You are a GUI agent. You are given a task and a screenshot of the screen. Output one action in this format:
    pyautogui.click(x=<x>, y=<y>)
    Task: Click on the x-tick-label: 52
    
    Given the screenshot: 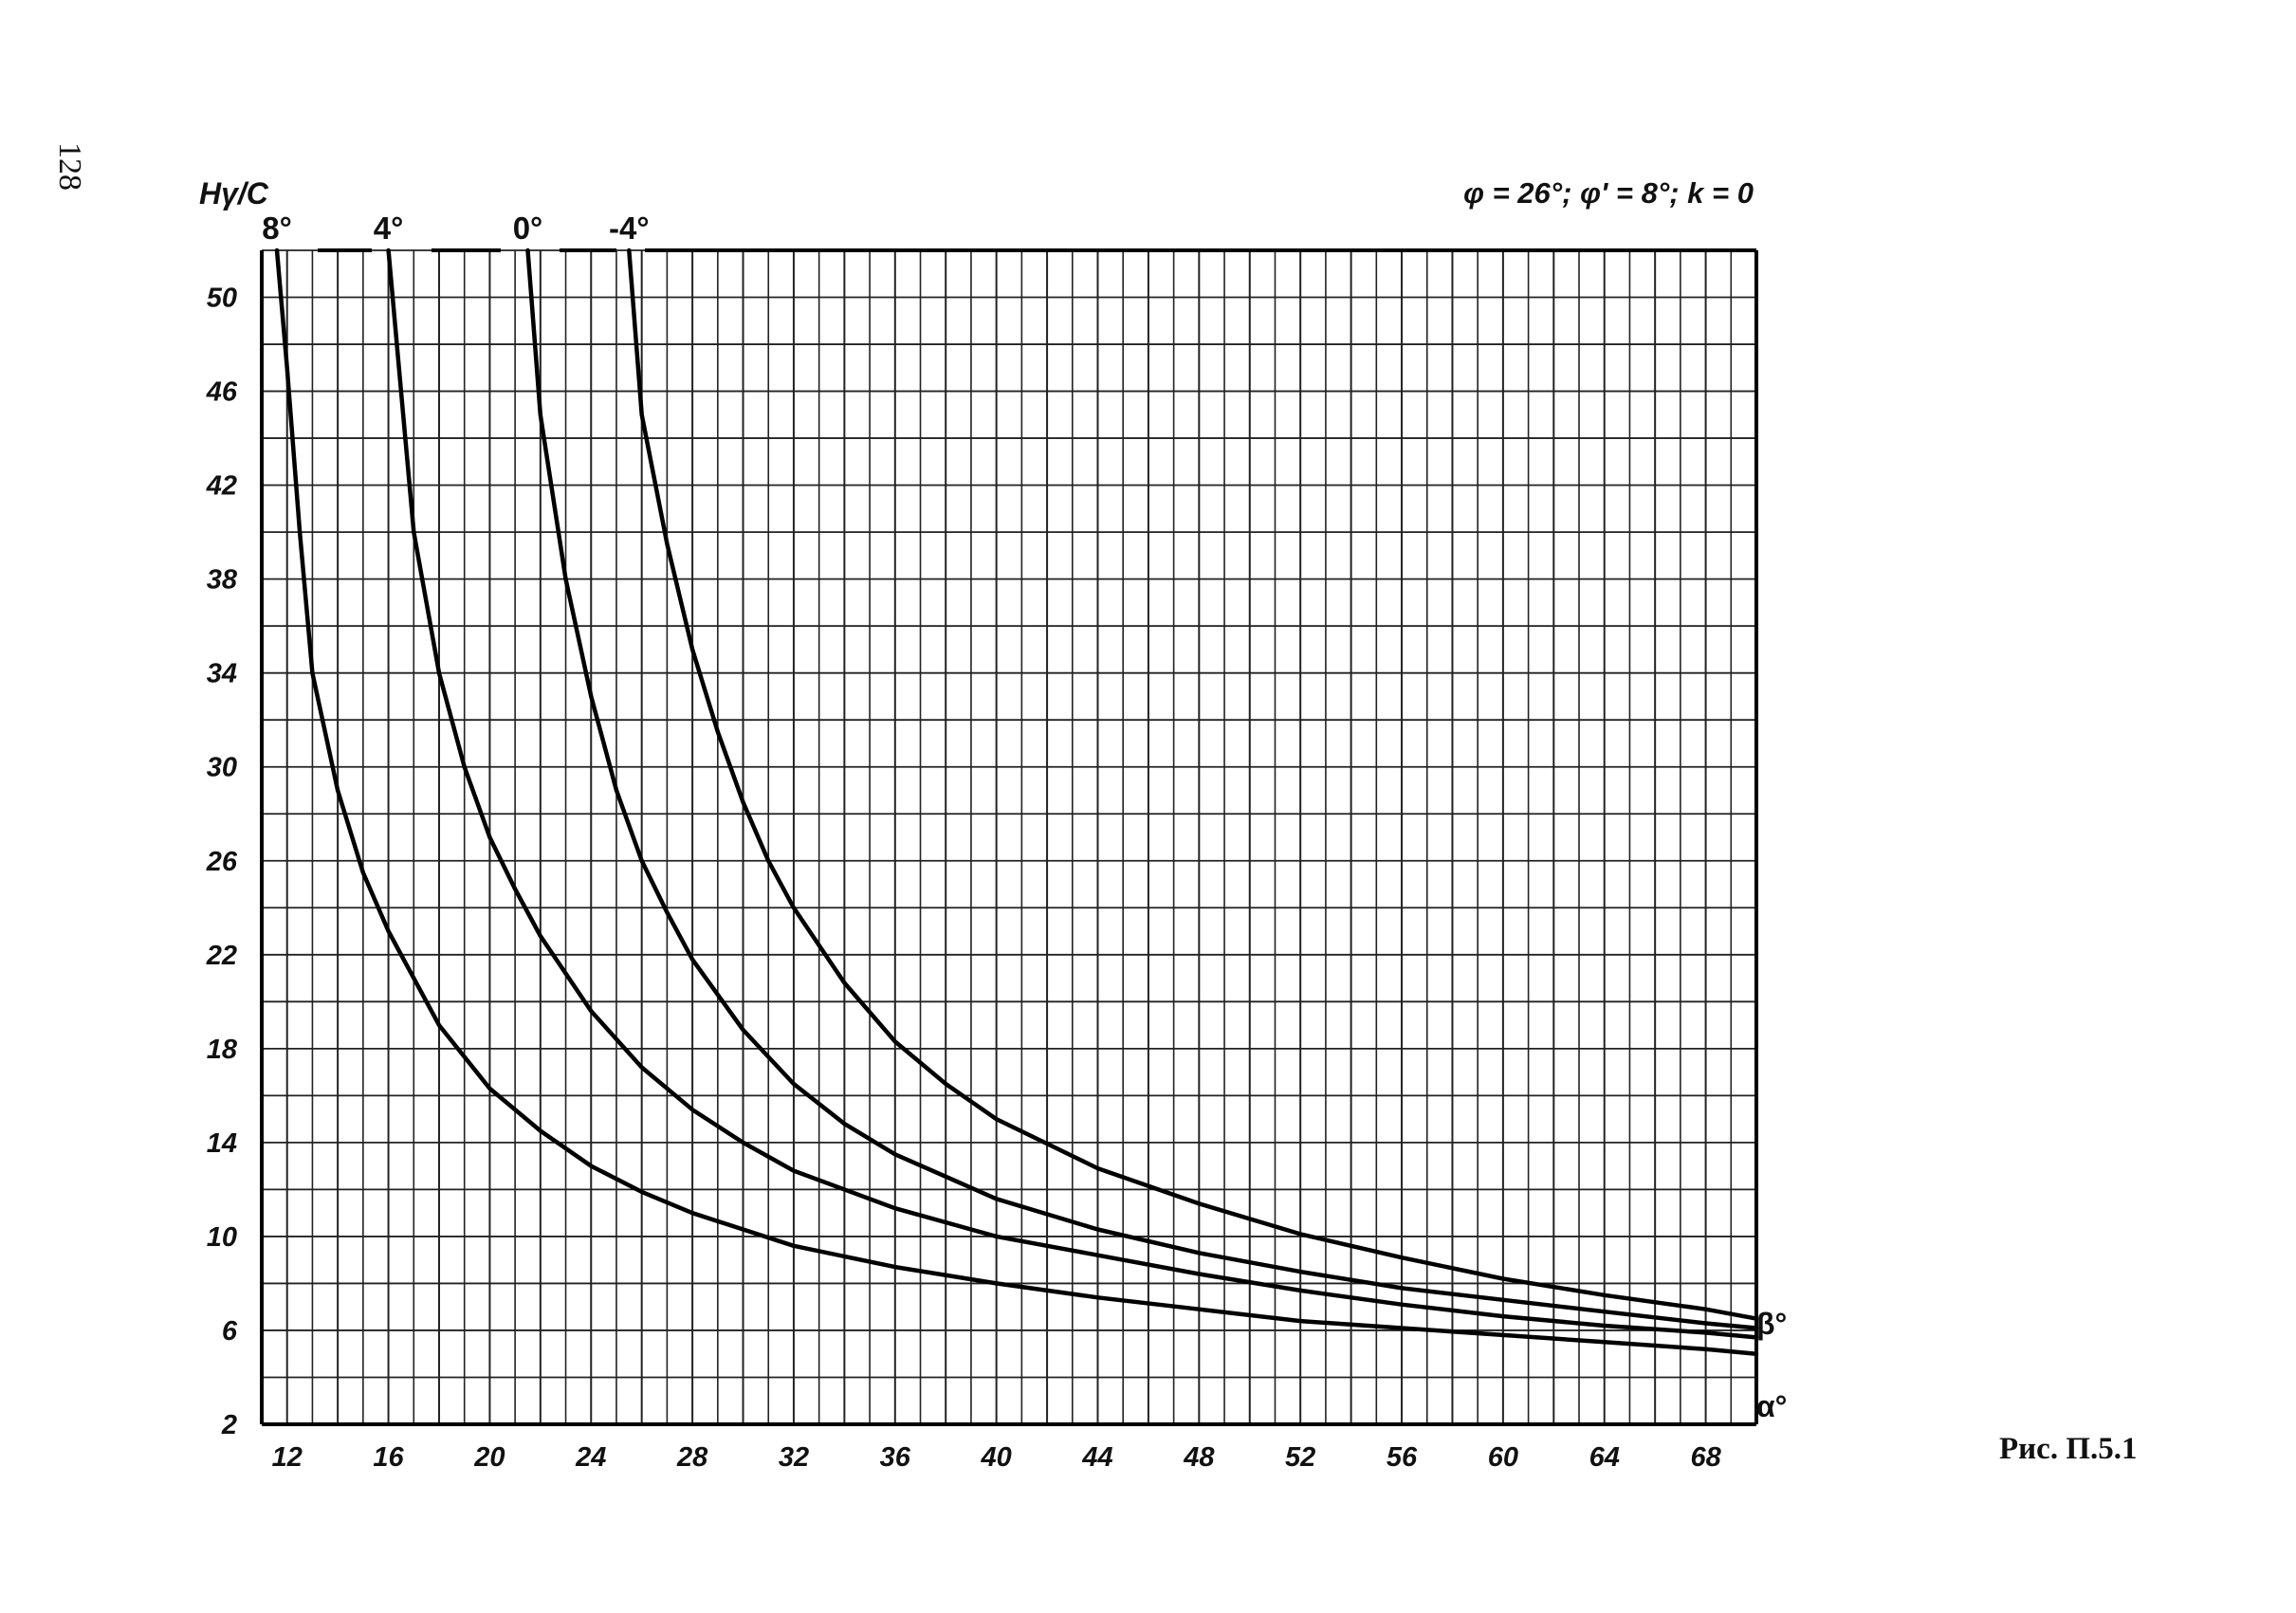 What is the action you would take?
    pyautogui.click(x=1300, y=1457)
    